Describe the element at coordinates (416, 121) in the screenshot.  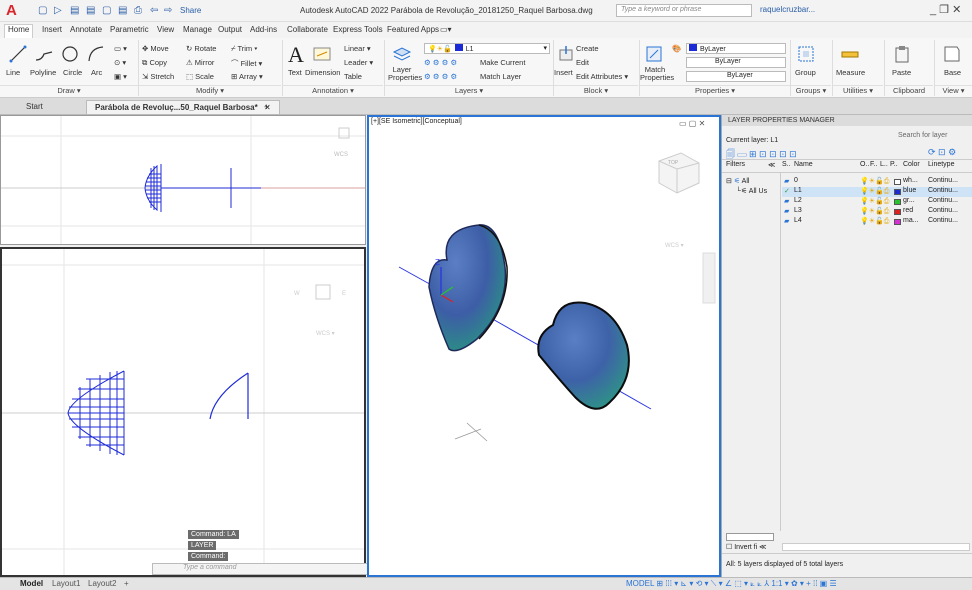
I see `viewport-label: [+][SE Isometric][Conceptual]` at that location.